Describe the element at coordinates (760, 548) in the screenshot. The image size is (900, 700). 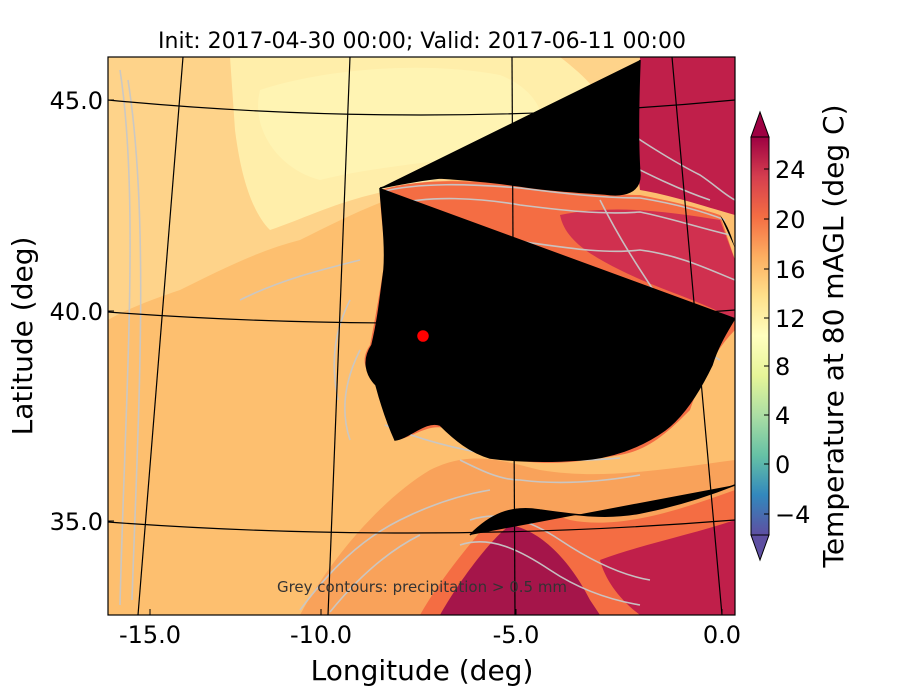
I see `colorbar-extend-bottom` at that location.